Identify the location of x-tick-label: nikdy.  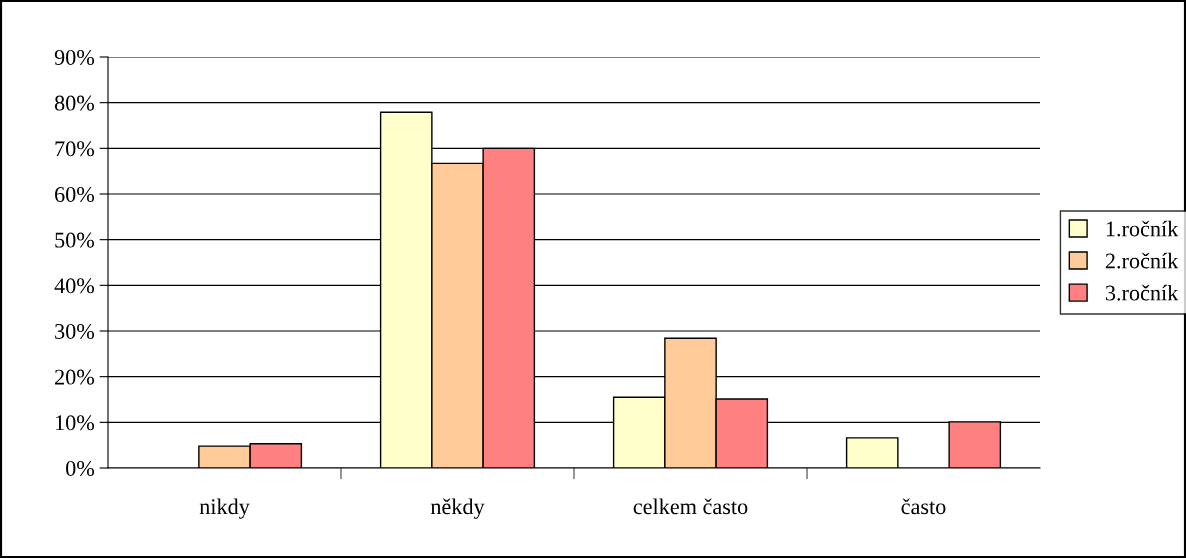
(224, 508).